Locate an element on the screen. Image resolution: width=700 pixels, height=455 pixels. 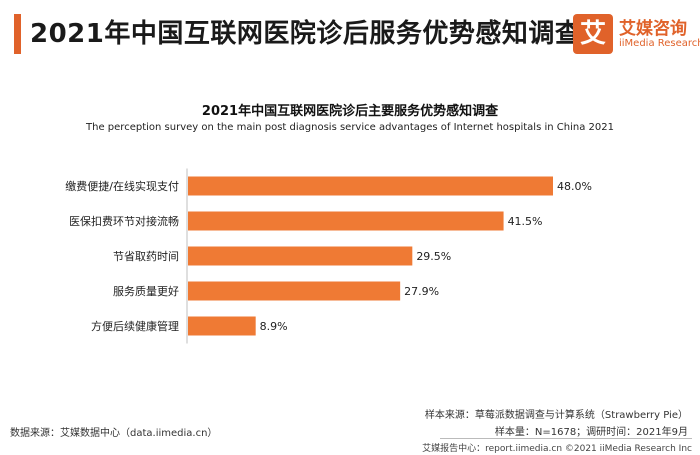
category-label: 缴费便捷/在线实现支付 is located at coordinates (122, 186).